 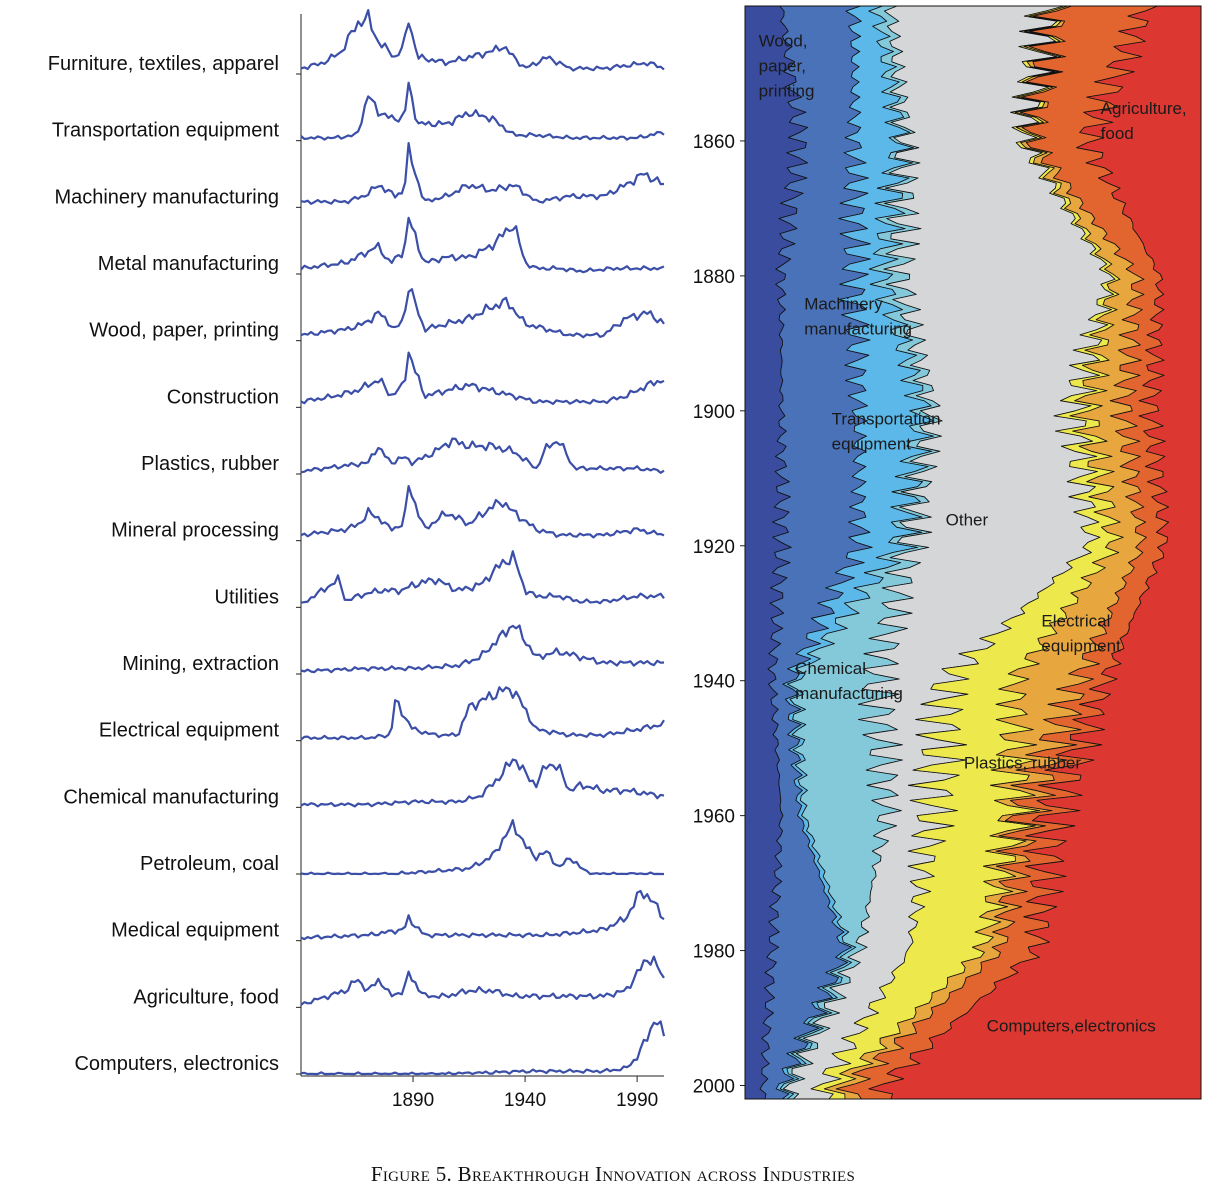 What do you see at coordinates (195, 531) in the screenshot?
I see `series-label-mineral-processing: Mineral processing` at bounding box center [195, 531].